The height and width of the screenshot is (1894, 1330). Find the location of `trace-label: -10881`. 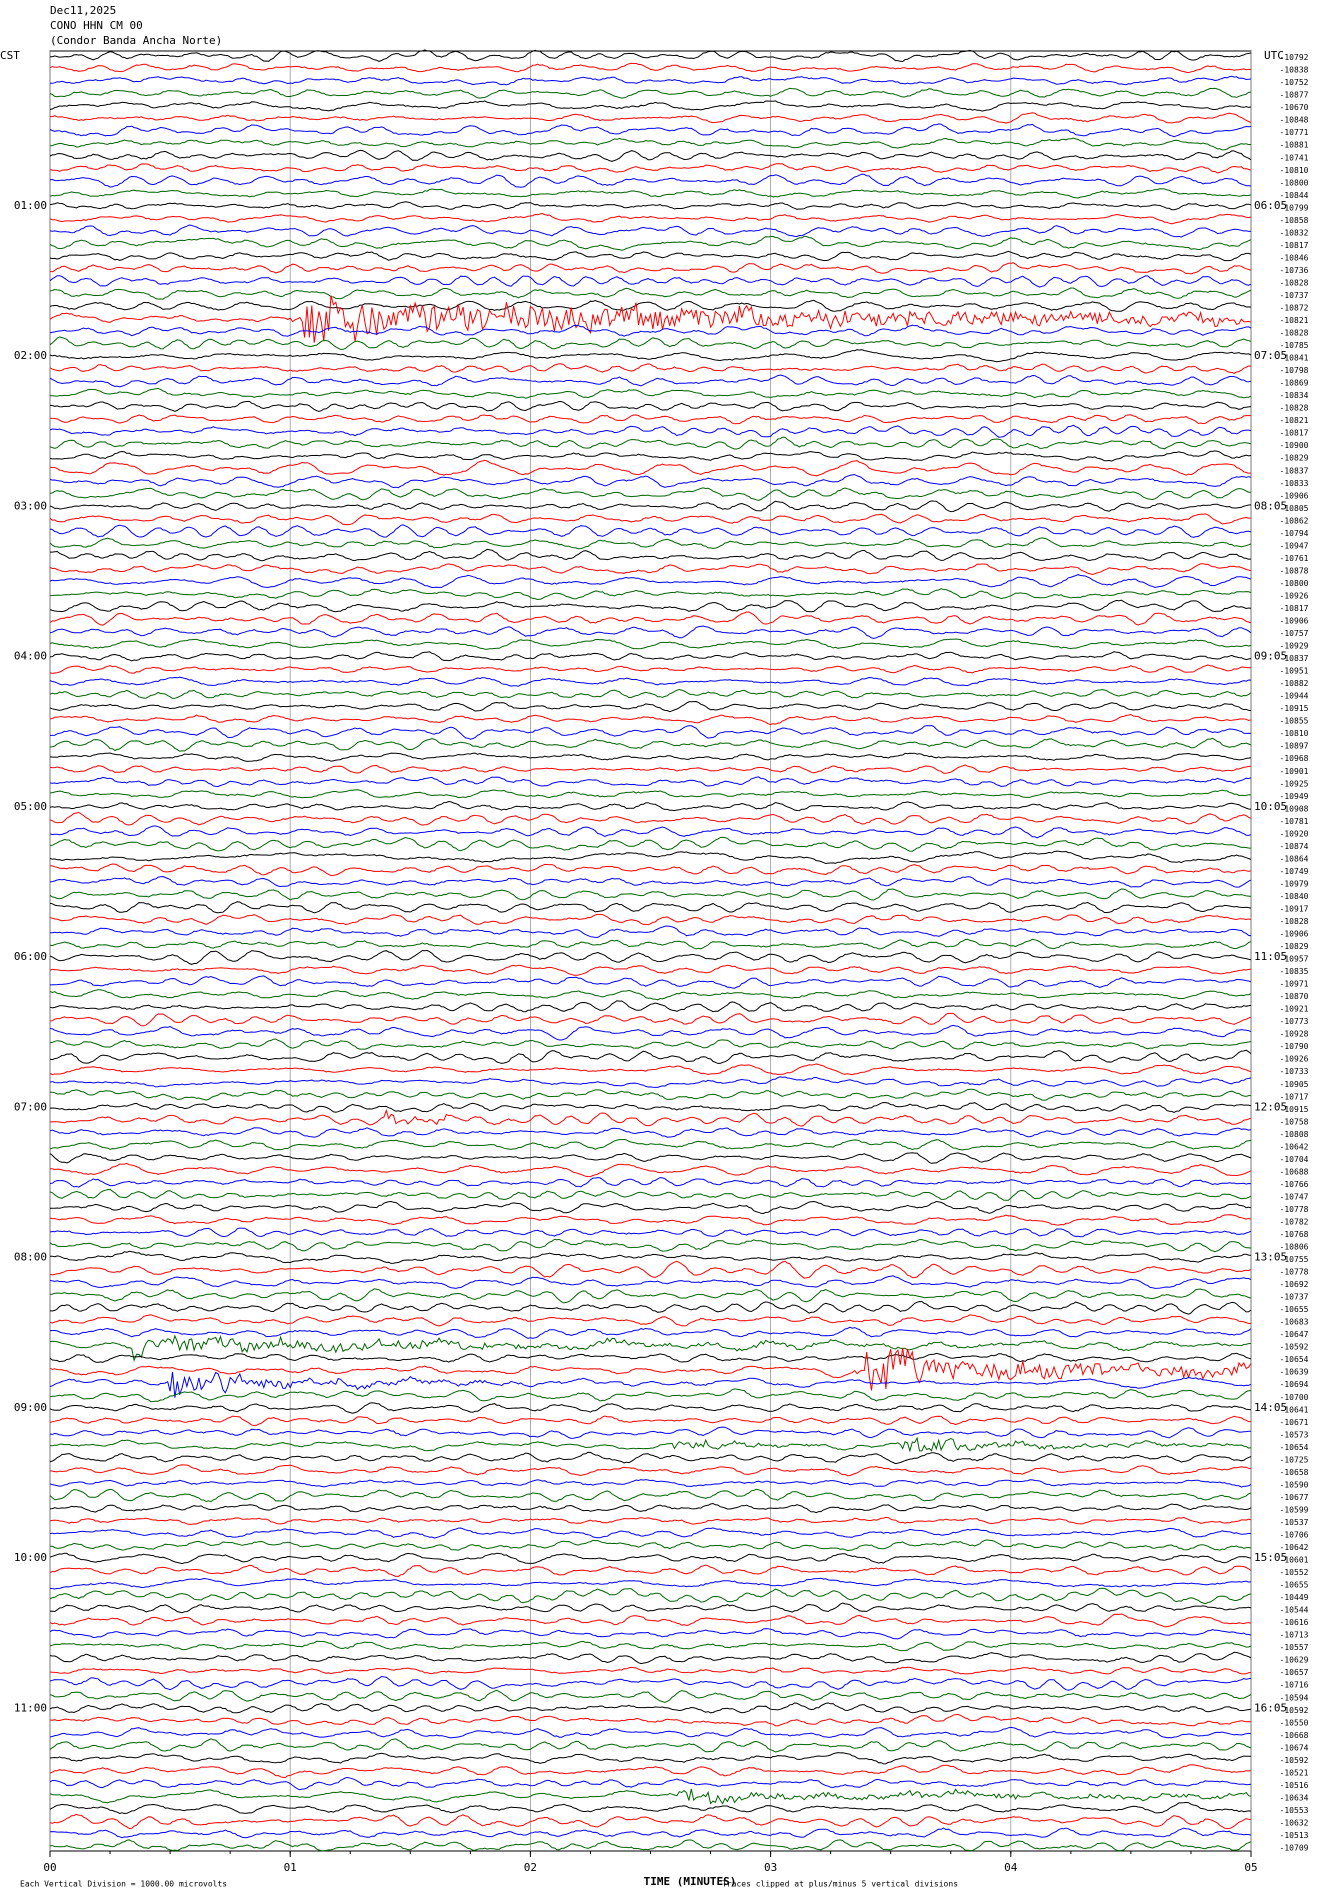

trace-label: -10881 is located at coordinates (1294, 145).